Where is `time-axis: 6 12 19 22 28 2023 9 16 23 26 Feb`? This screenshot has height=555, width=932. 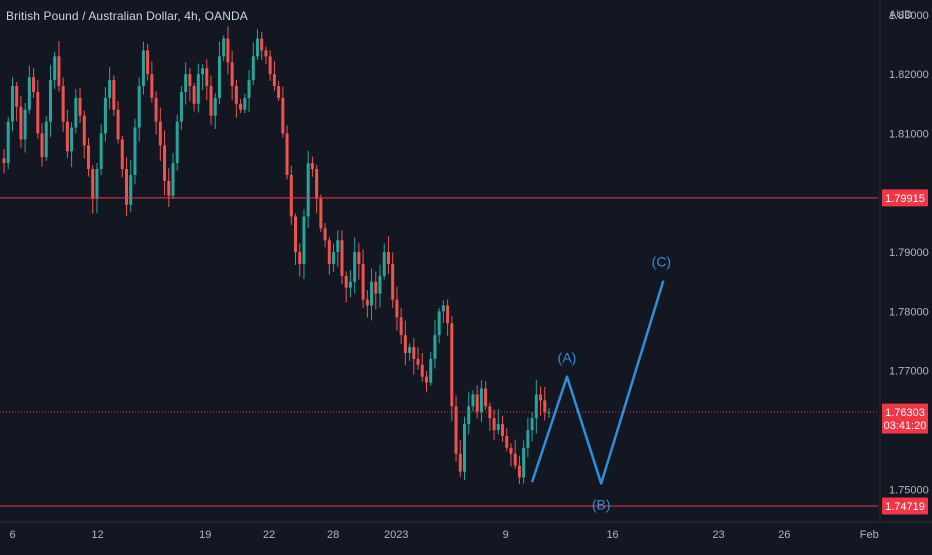
time-axis: 6 12 19 22 28 2023 9 16 23 26 Feb is located at coordinates (443, 535).